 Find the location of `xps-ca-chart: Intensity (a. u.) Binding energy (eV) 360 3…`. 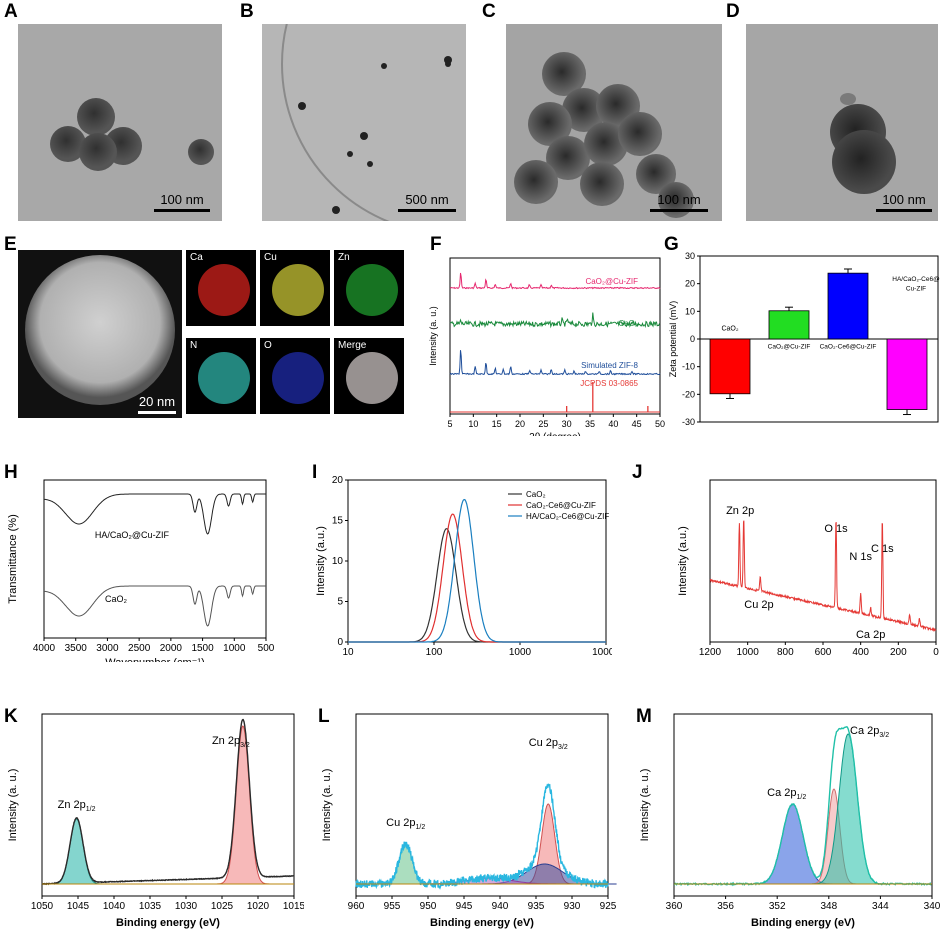

xps-ca-chart: Intensity (a. u.) Binding energy (eV) 360 3… is located at coordinates (790, 821).